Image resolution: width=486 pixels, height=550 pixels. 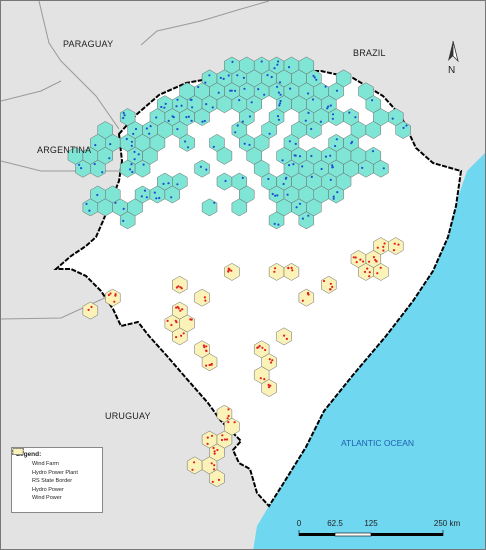 What do you see at coordinates (128, 416) in the screenshot?
I see `label-uruguay: URUGUAY` at bounding box center [128, 416].